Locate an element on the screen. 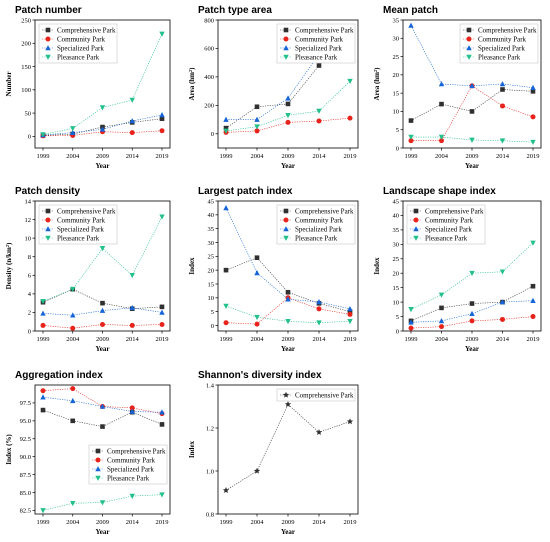  series-specialized-park is located at coordinates (472, 311).